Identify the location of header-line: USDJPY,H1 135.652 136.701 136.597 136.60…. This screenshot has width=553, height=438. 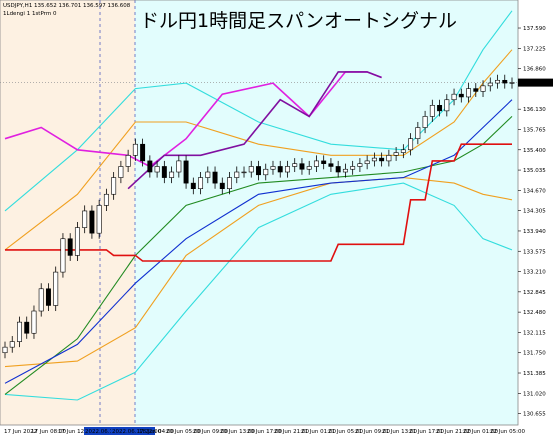
(67, 6).